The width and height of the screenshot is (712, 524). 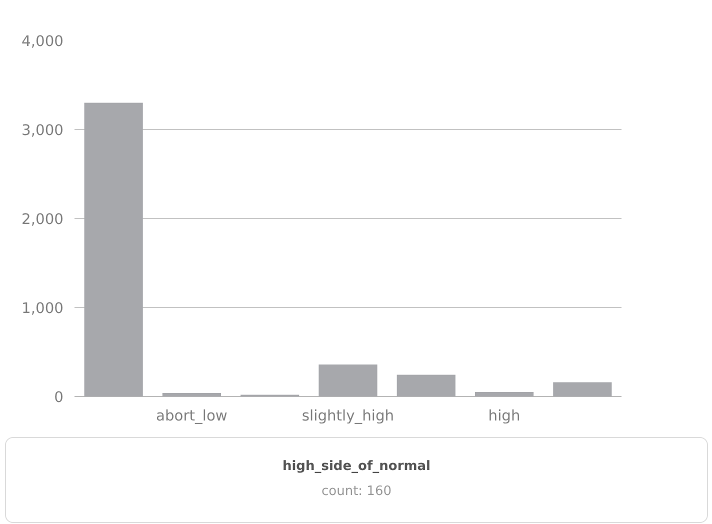 I want to click on x-tick-label: abort_low, so click(x=192, y=416).